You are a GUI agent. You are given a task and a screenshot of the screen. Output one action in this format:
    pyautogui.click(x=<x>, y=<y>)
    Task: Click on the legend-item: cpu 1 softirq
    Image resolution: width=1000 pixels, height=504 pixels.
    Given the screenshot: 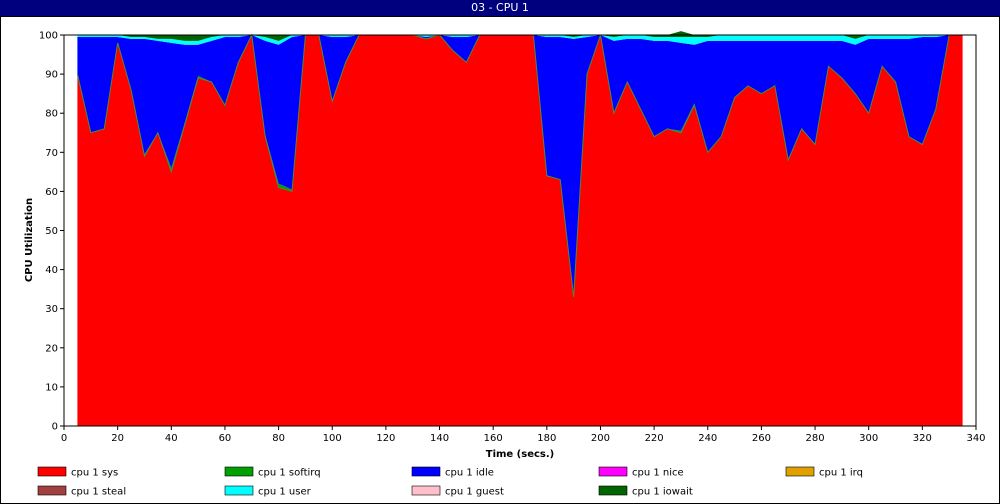 What is the action you would take?
    pyautogui.click(x=272, y=472)
    